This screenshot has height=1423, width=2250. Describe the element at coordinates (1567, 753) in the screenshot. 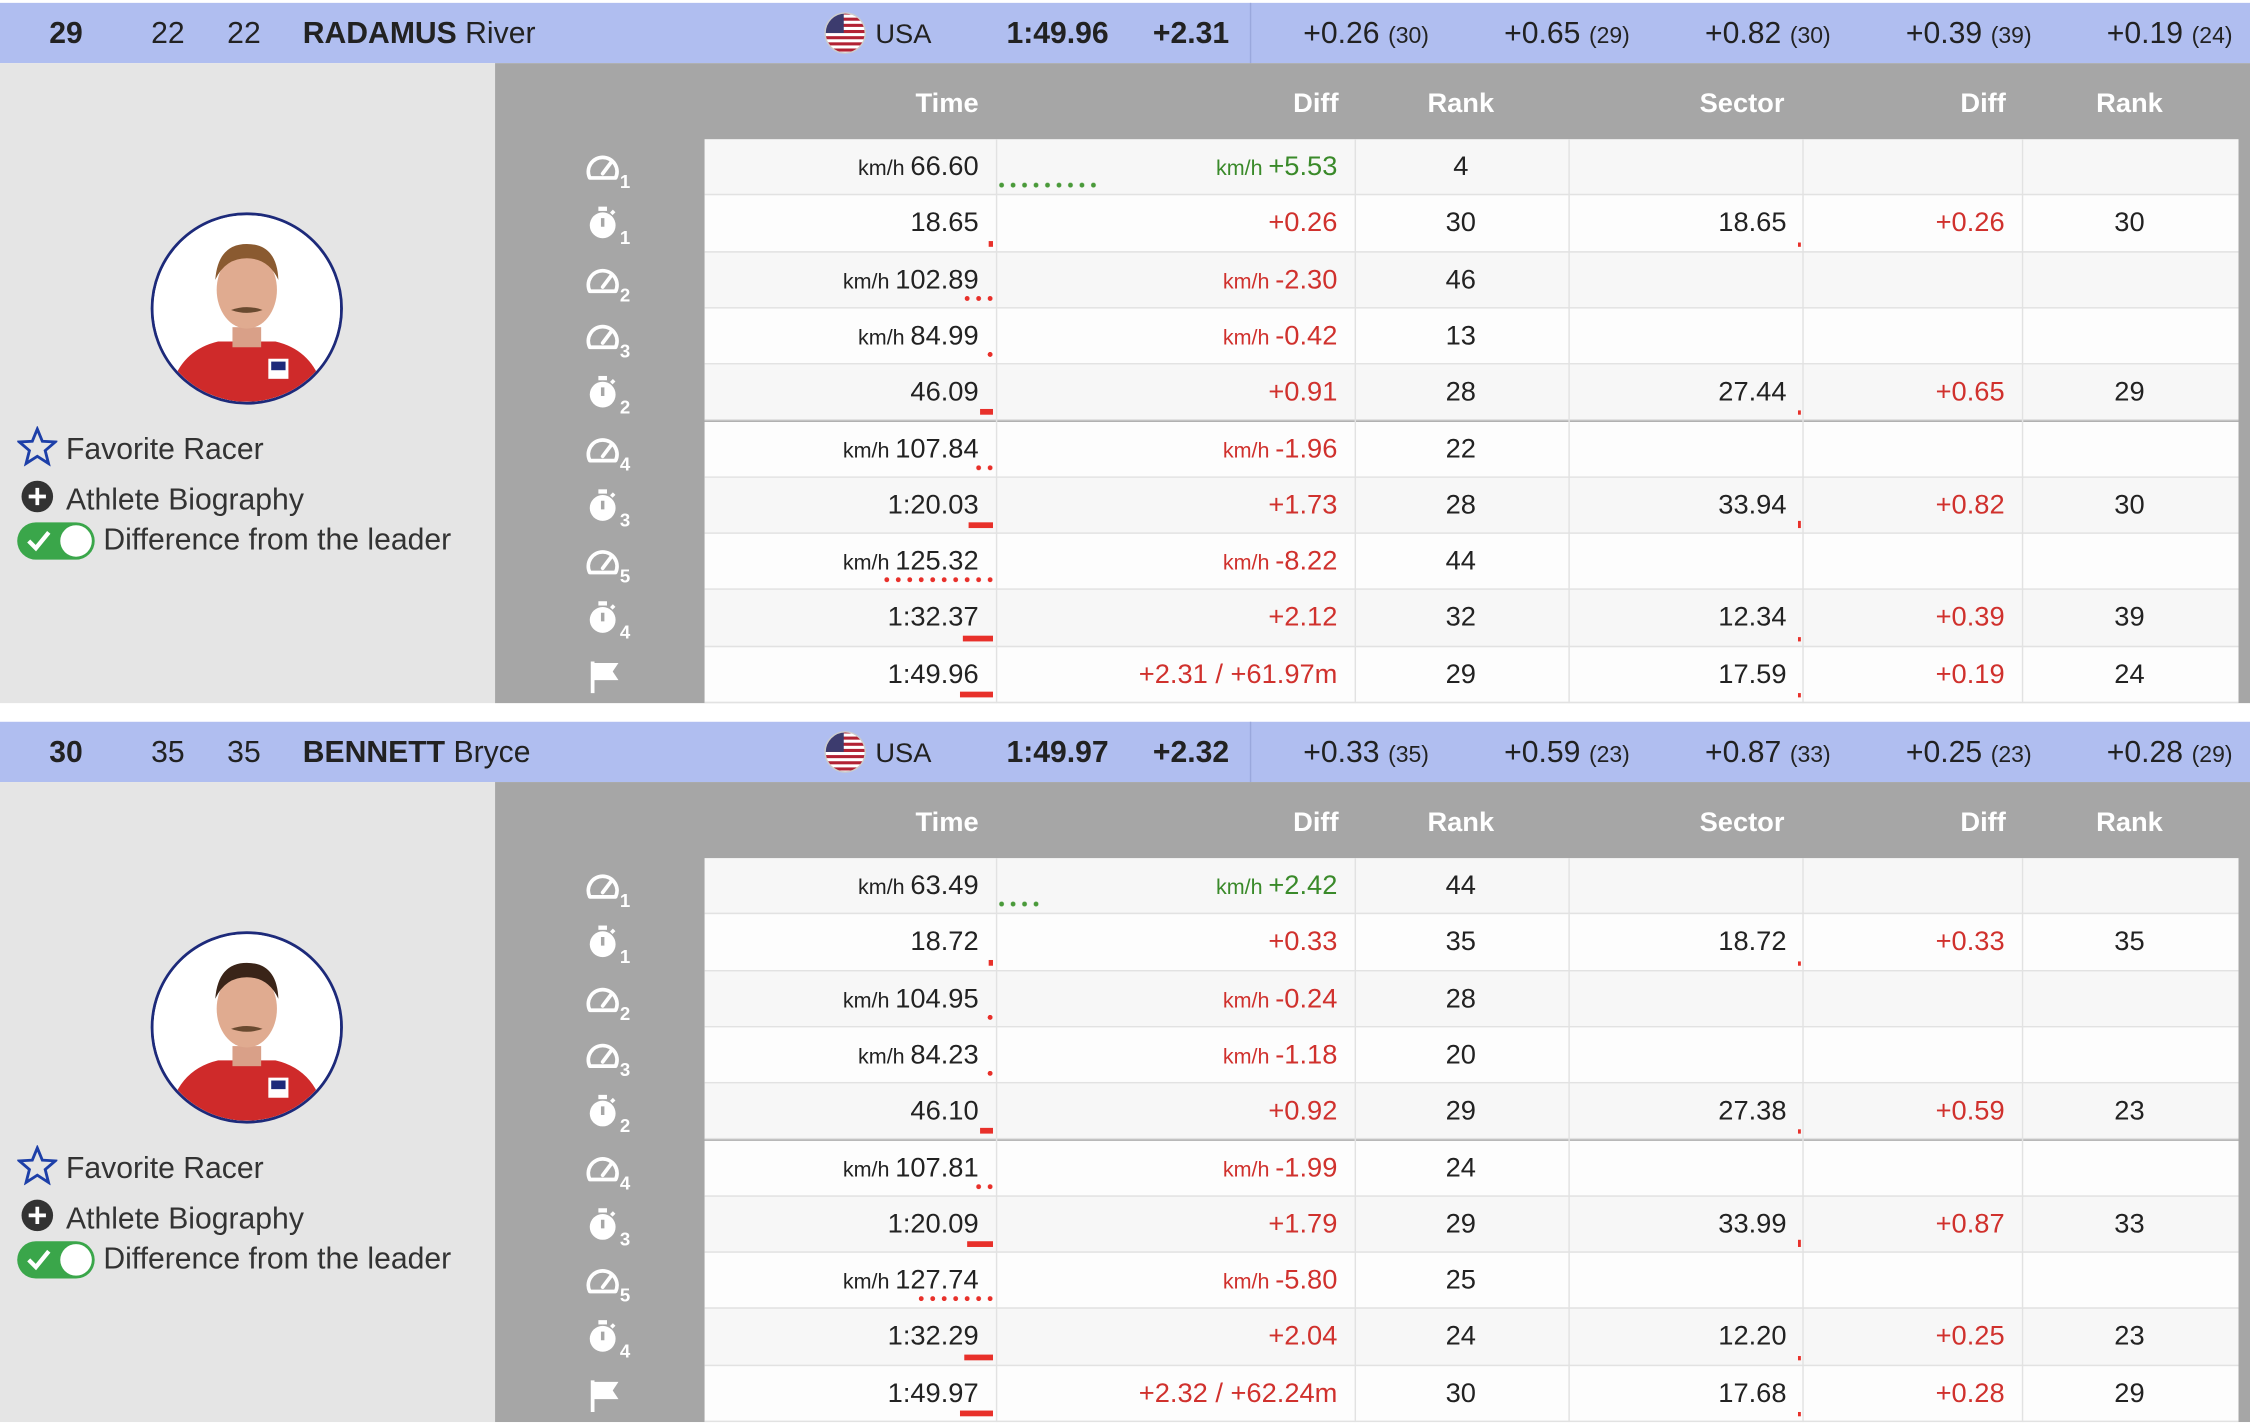

I see `split-summary: +0.59 (23)` at that location.